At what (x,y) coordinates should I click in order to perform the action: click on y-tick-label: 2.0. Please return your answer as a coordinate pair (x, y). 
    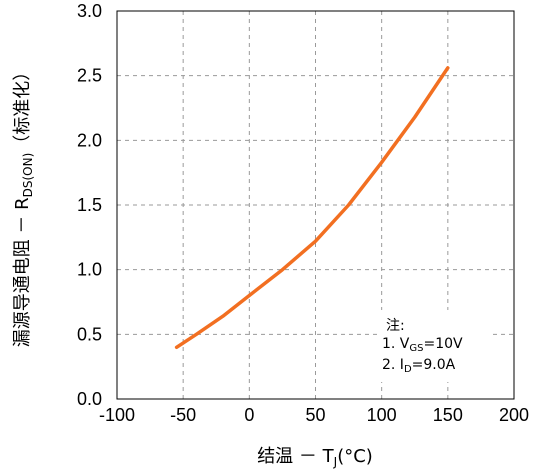
    Looking at the image, I should click on (89, 140).